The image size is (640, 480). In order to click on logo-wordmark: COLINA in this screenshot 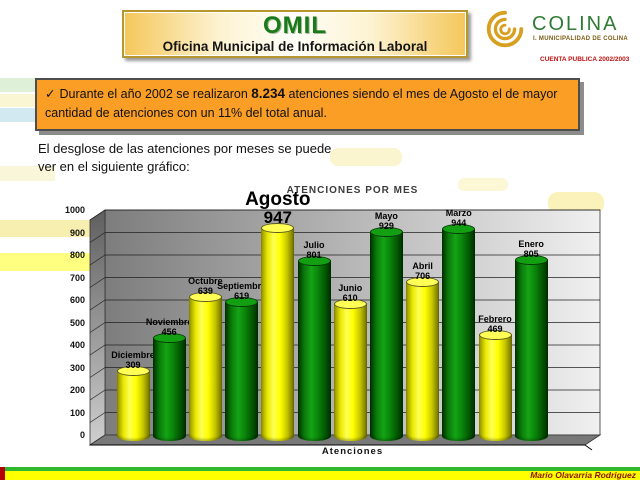, I will do `click(575, 24)`.